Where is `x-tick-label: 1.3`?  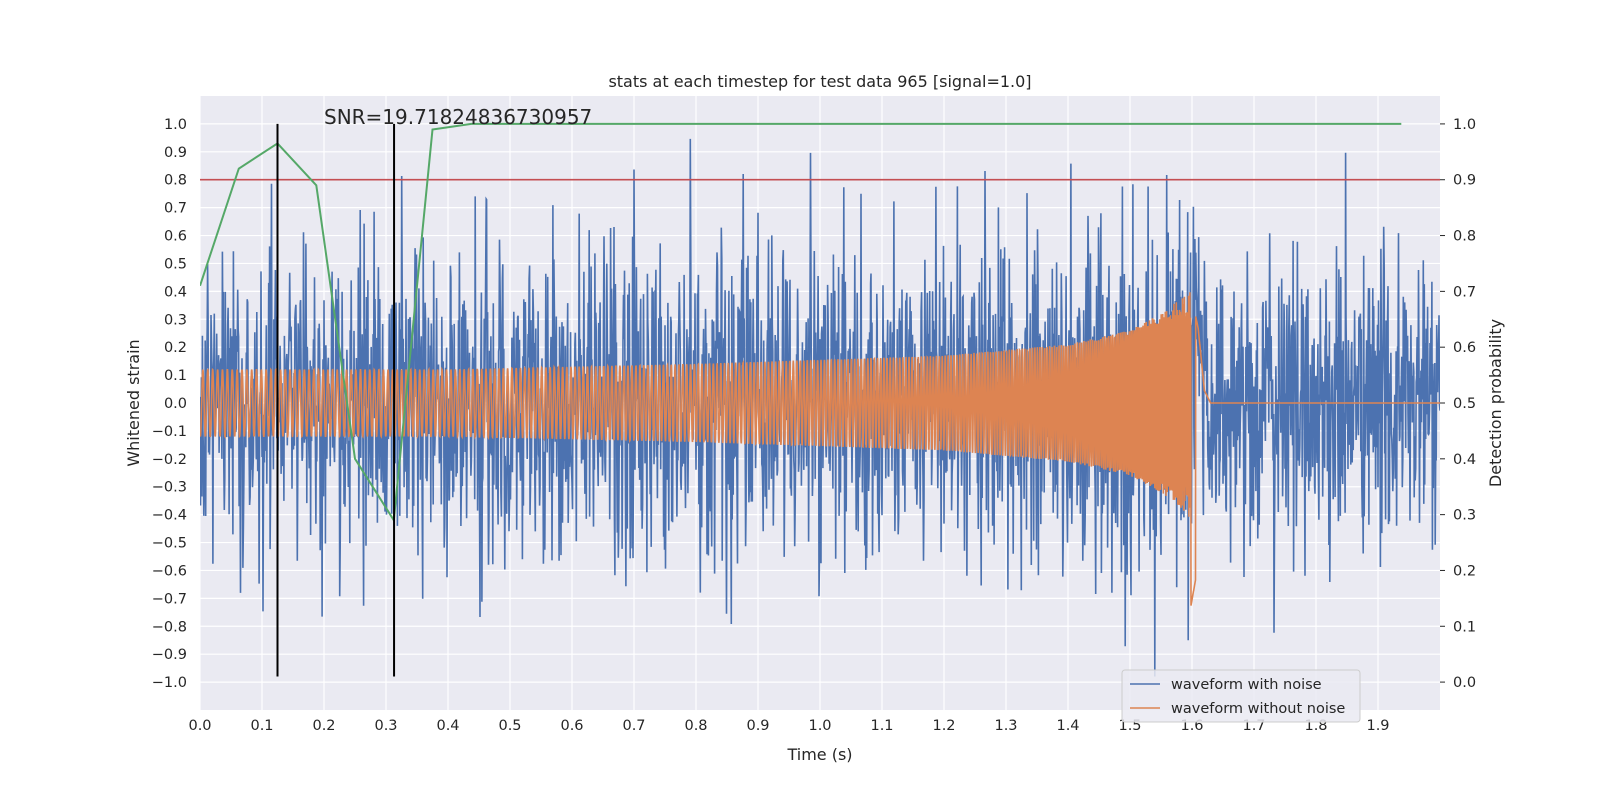
x-tick-label: 1.3 is located at coordinates (1005, 726).